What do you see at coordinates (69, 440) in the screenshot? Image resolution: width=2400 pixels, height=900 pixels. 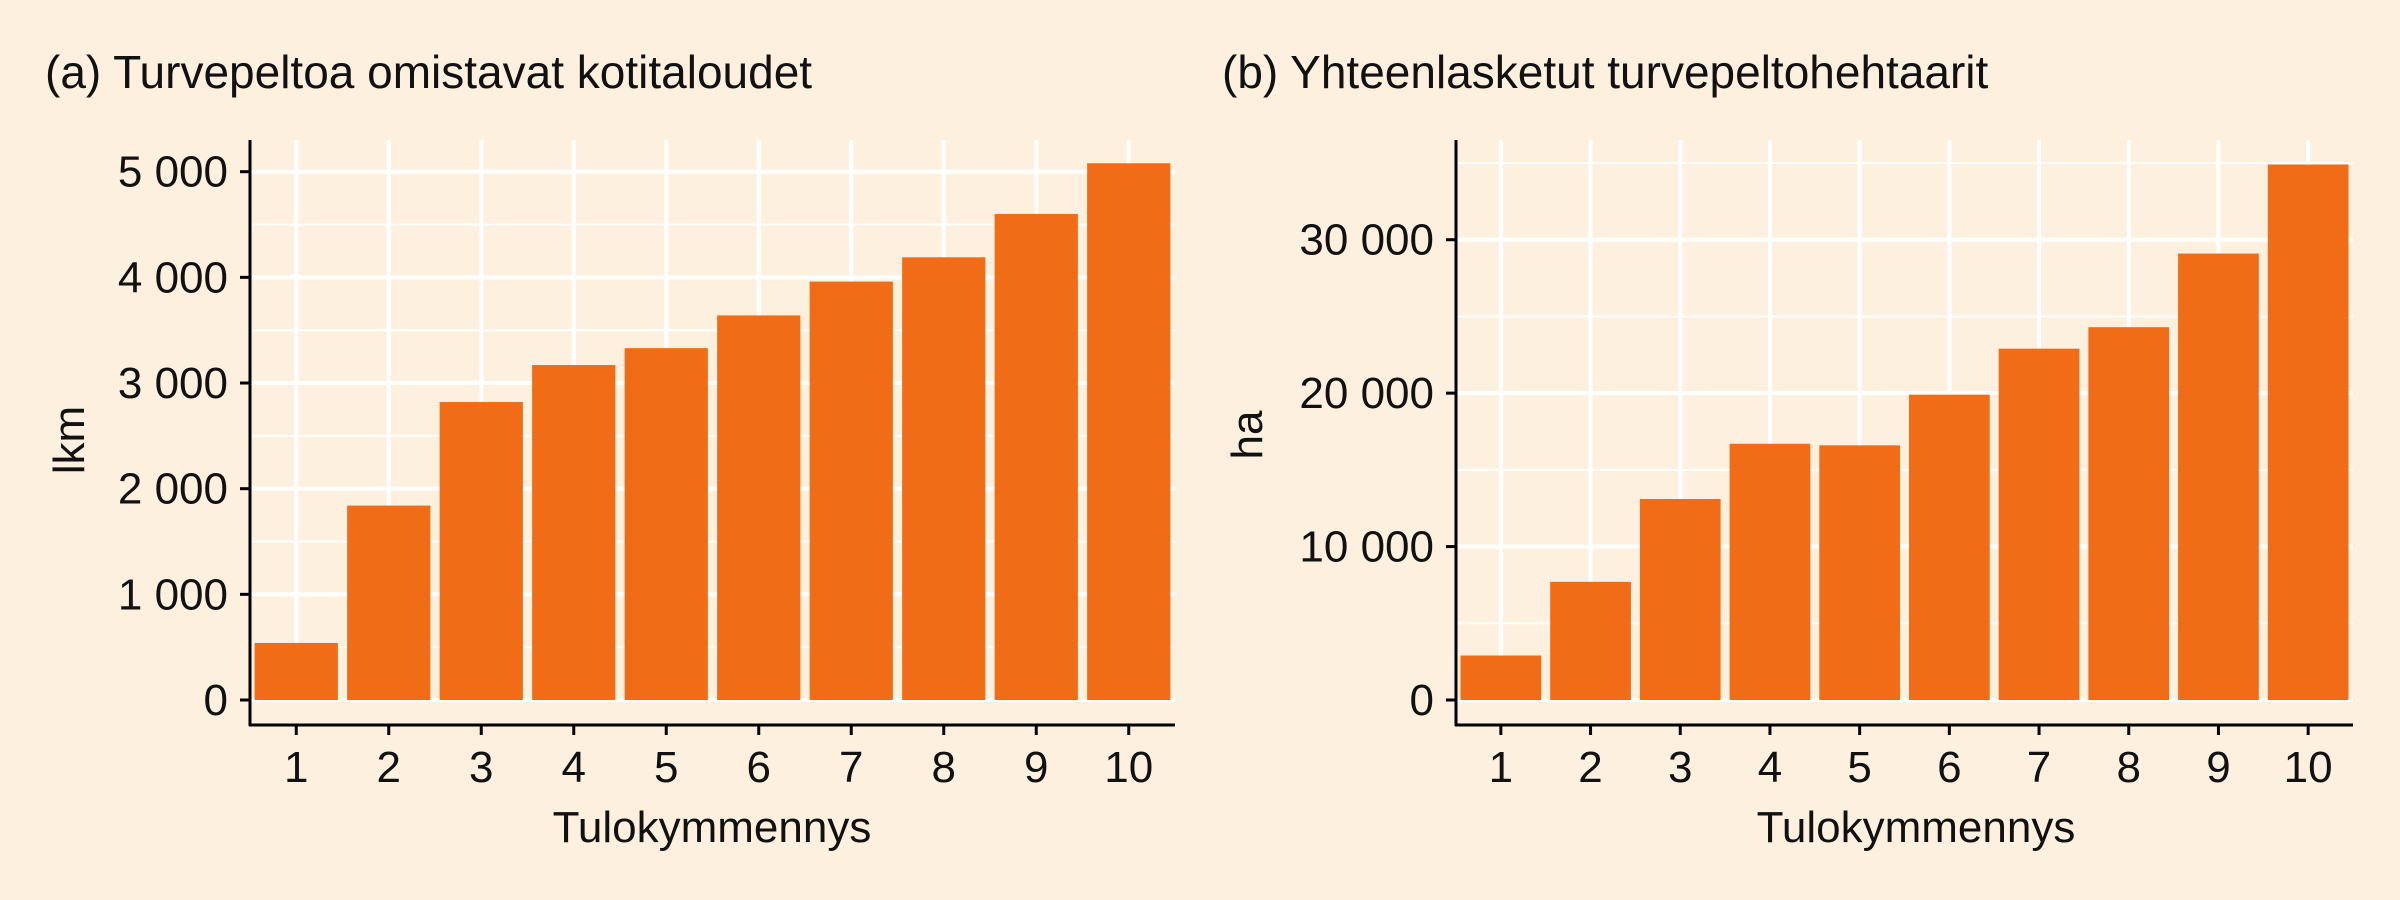 I see `panel-a-ylabel: lkm` at bounding box center [69, 440].